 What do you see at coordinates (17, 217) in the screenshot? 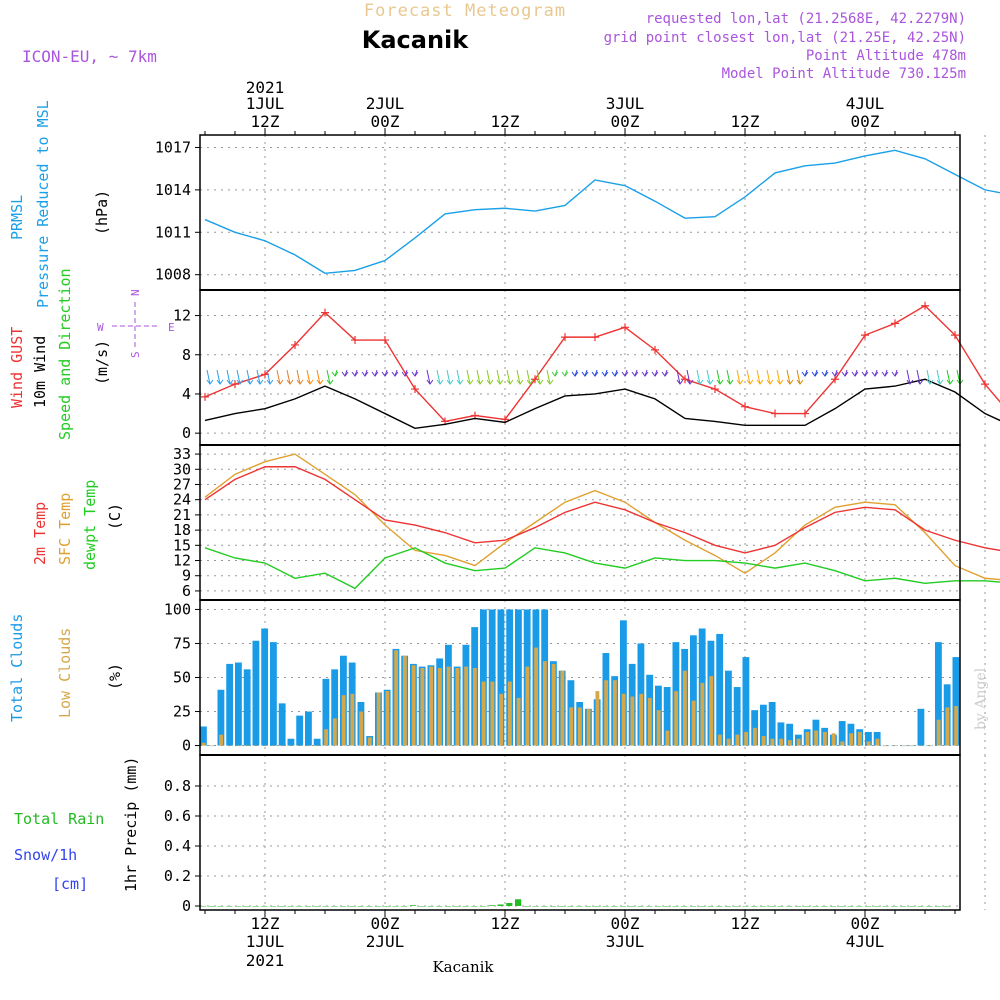
I see `label-prmsl: PRMSL` at bounding box center [17, 217].